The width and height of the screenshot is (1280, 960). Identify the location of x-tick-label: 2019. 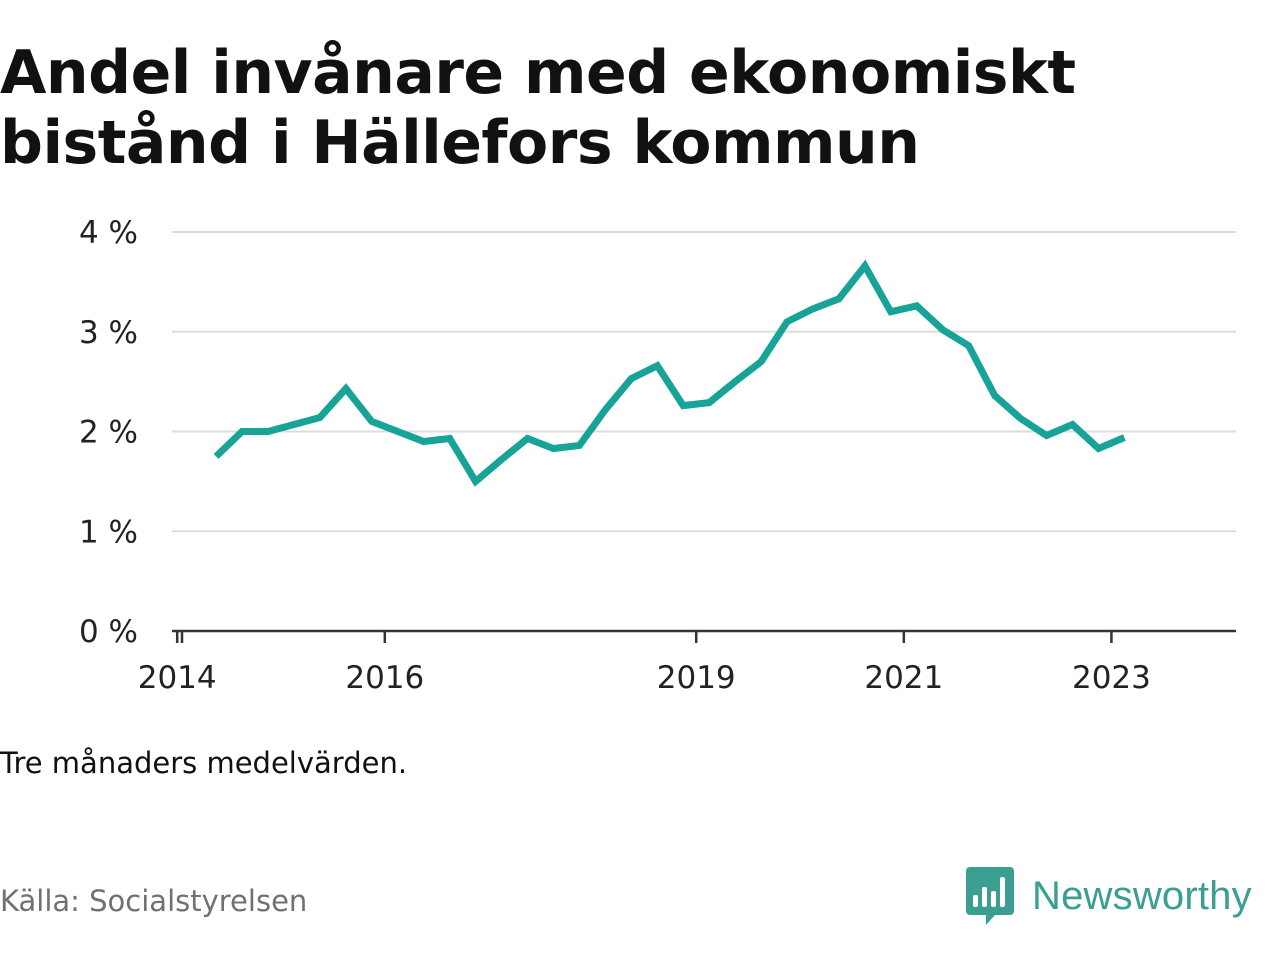
(696, 678).